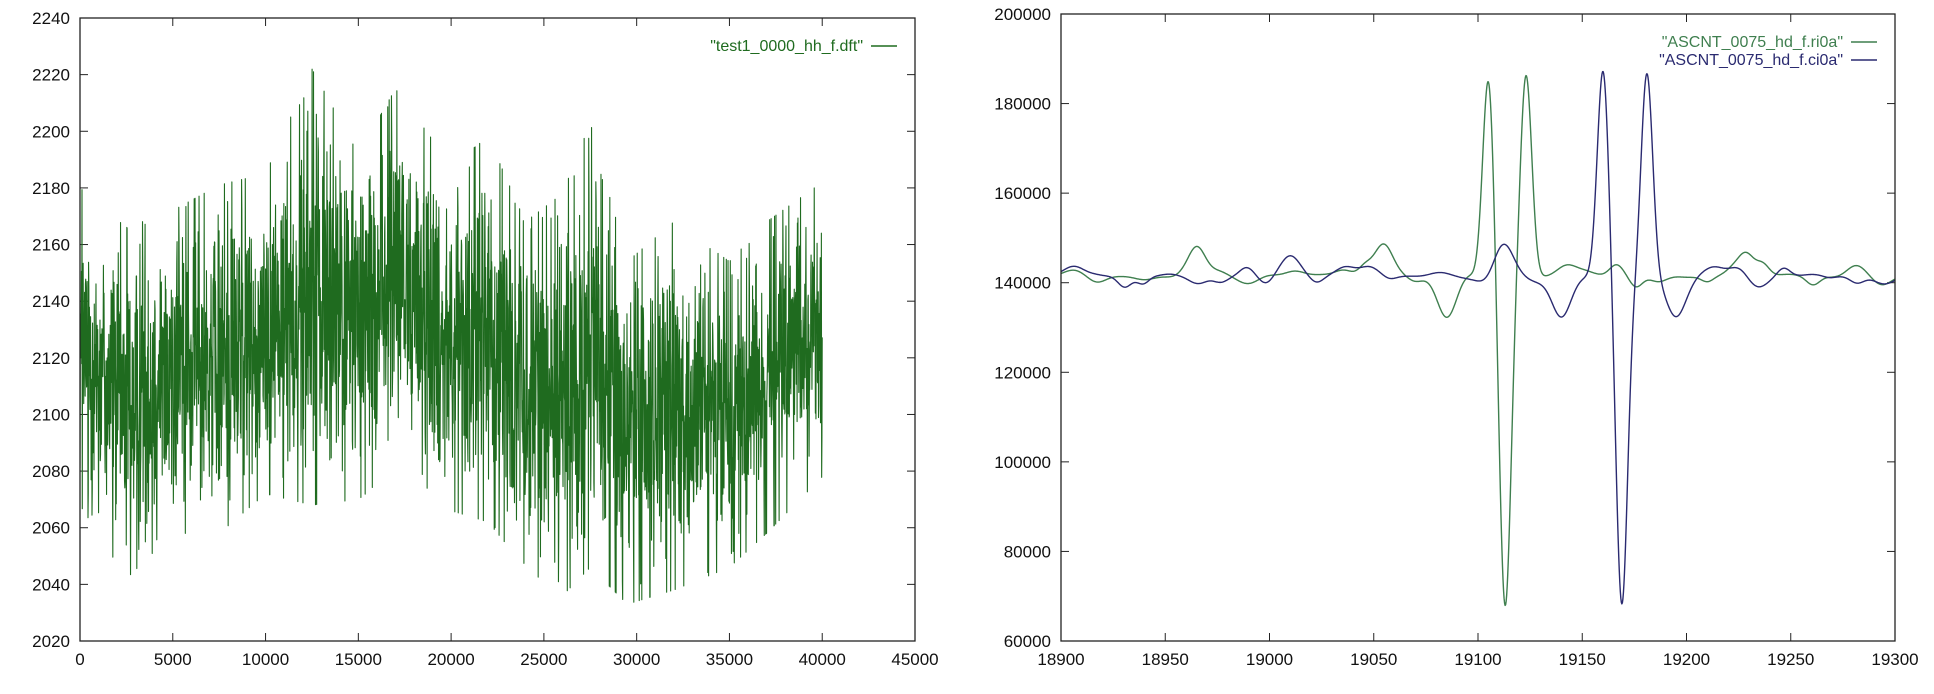 Image resolution: width=1934 pixels, height=694 pixels. What do you see at coordinates (1894, 659) in the screenshot?
I see `x-tick-label: 19300` at bounding box center [1894, 659].